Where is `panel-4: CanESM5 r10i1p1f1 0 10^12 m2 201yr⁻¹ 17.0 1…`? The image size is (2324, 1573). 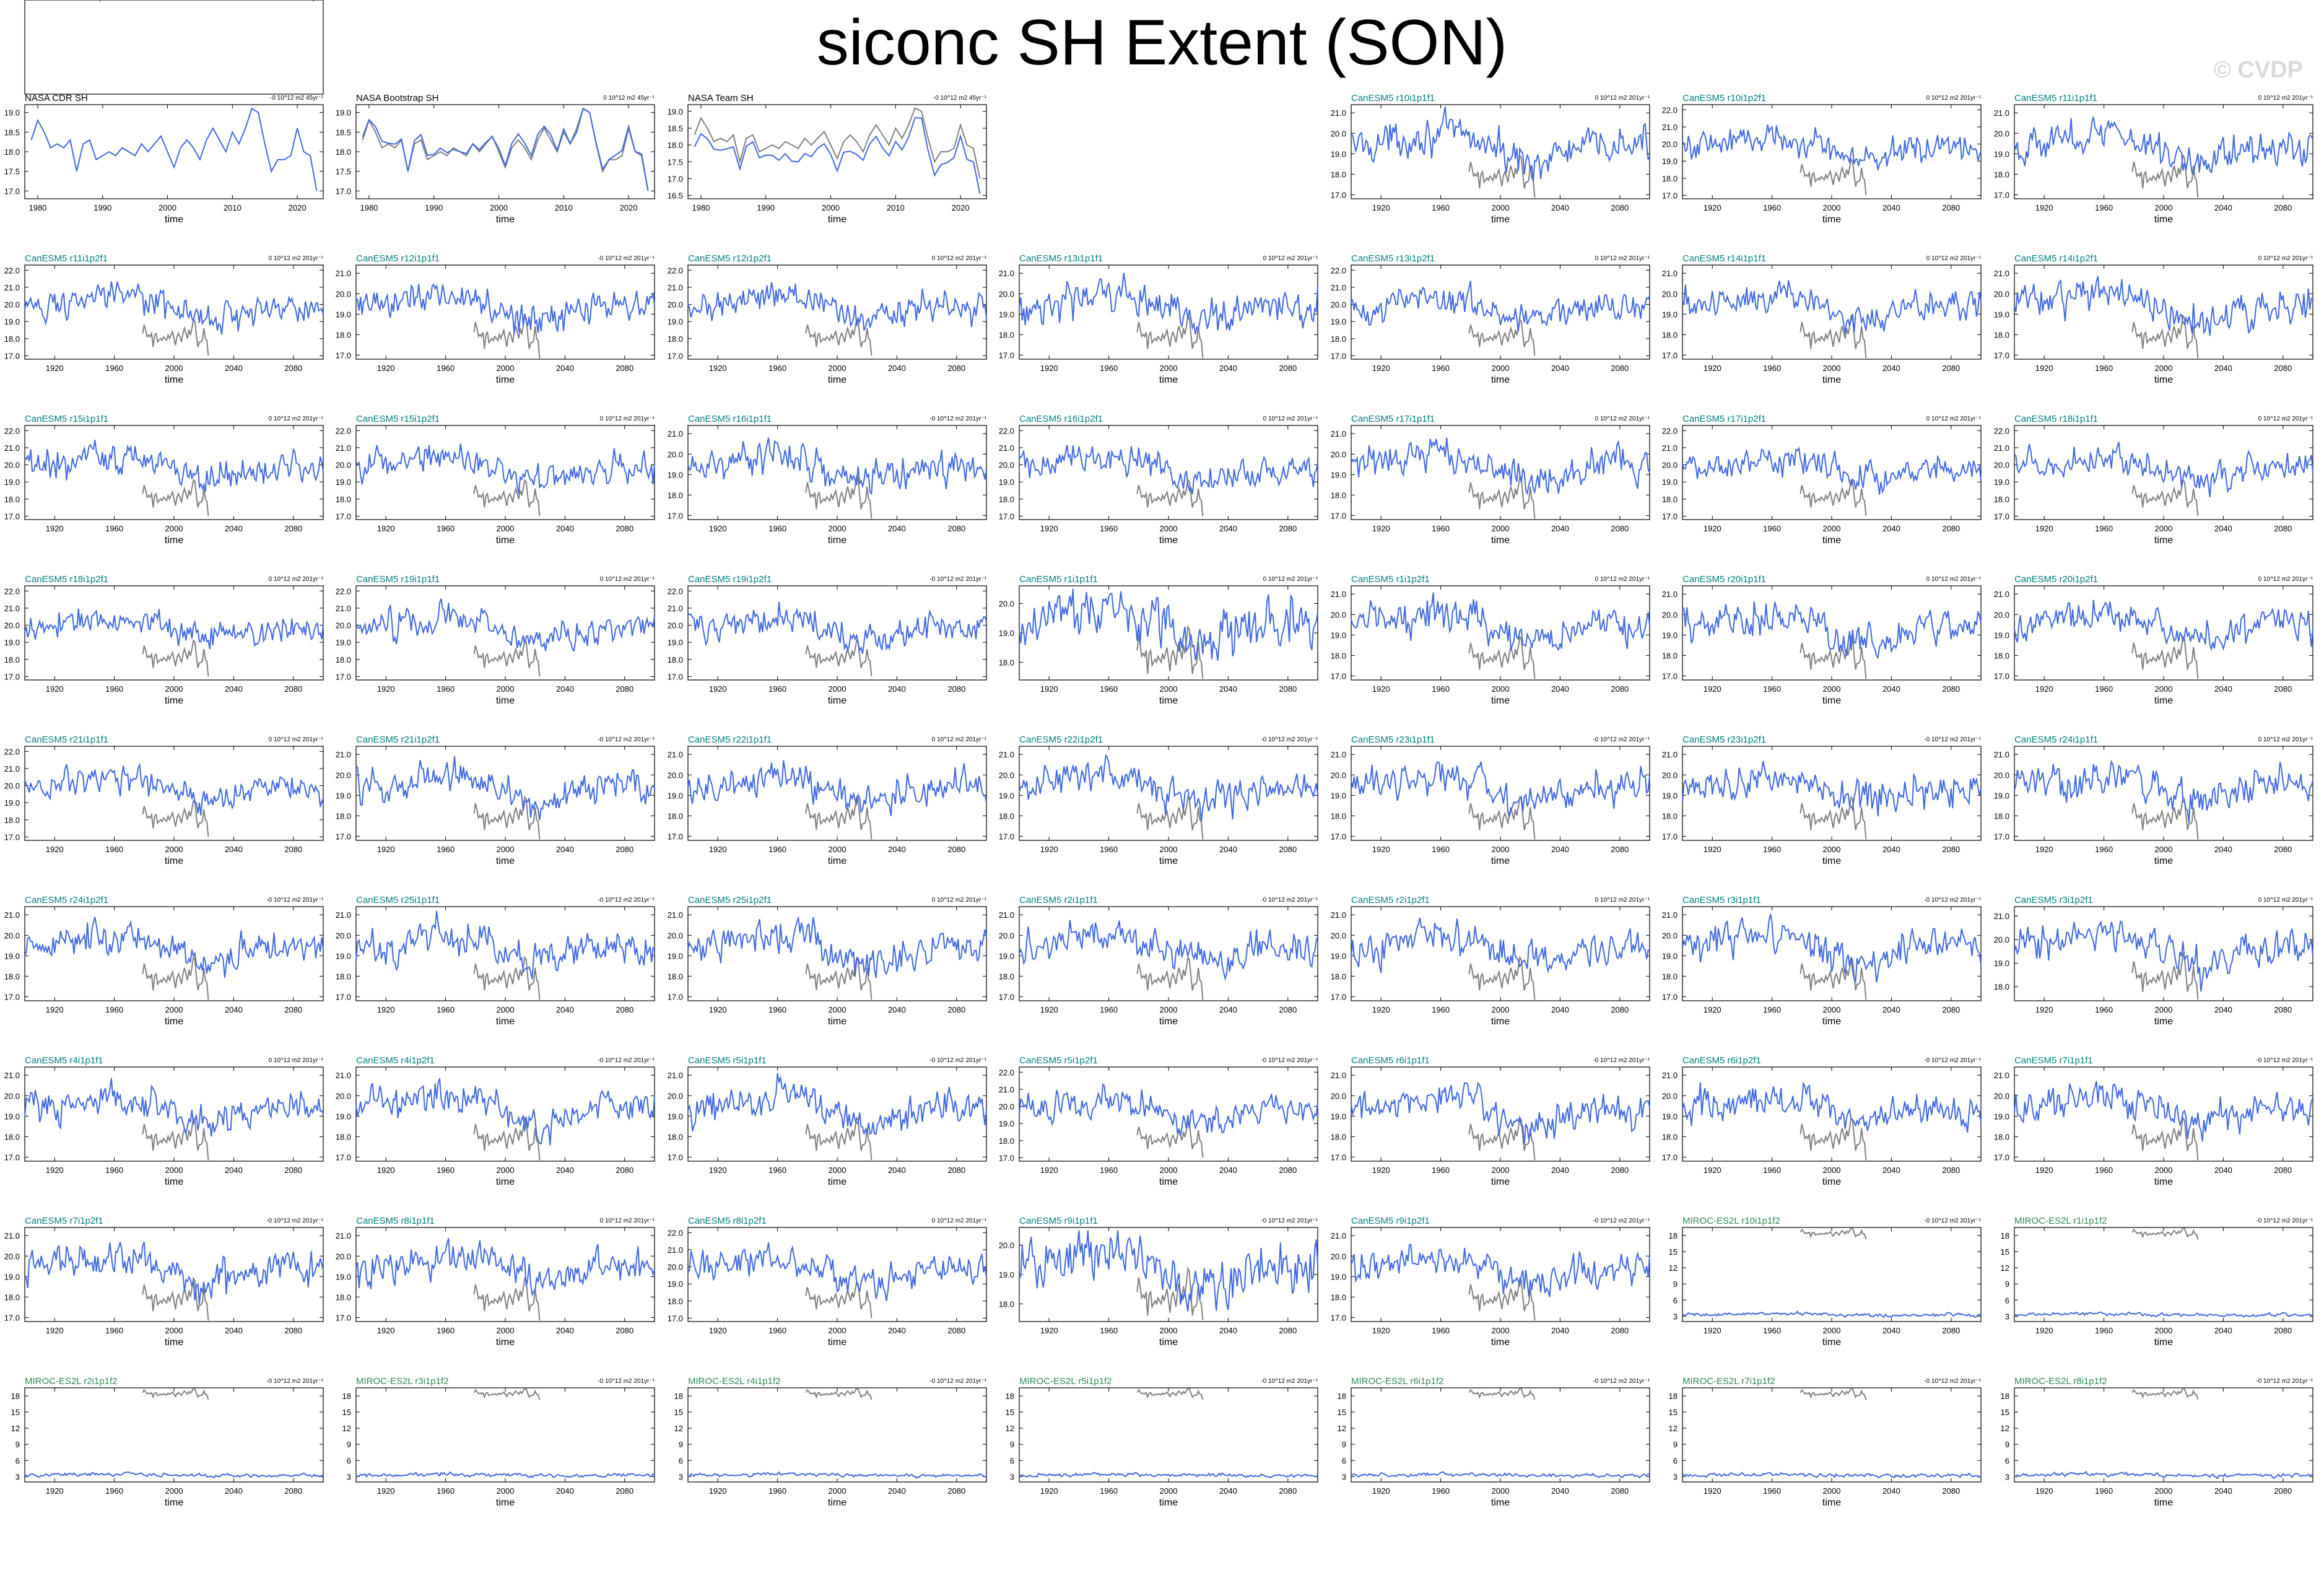
panel-4: CanESM5 r10i1p1f1 0 10^12 m2 201yr⁻¹ 17.0 1… is located at coordinates (1490, 159).